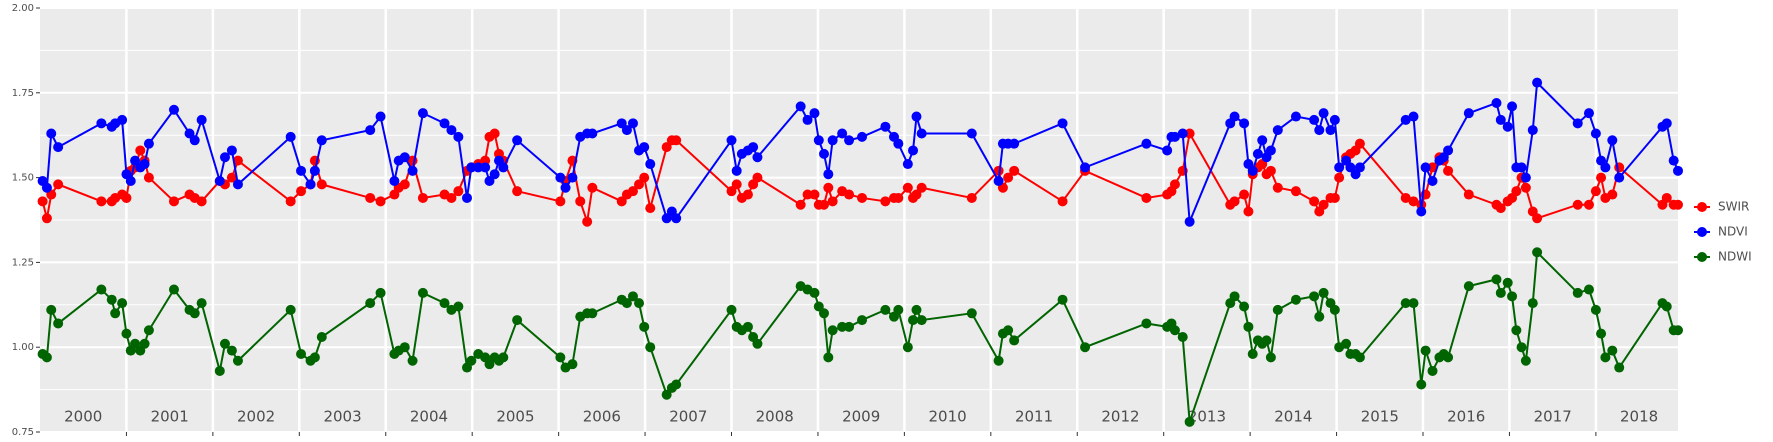 The width and height of the screenshot is (1773, 442). What do you see at coordinates (83, 417) in the screenshot?
I see `x-tick-label: 2000` at bounding box center [83, 417].